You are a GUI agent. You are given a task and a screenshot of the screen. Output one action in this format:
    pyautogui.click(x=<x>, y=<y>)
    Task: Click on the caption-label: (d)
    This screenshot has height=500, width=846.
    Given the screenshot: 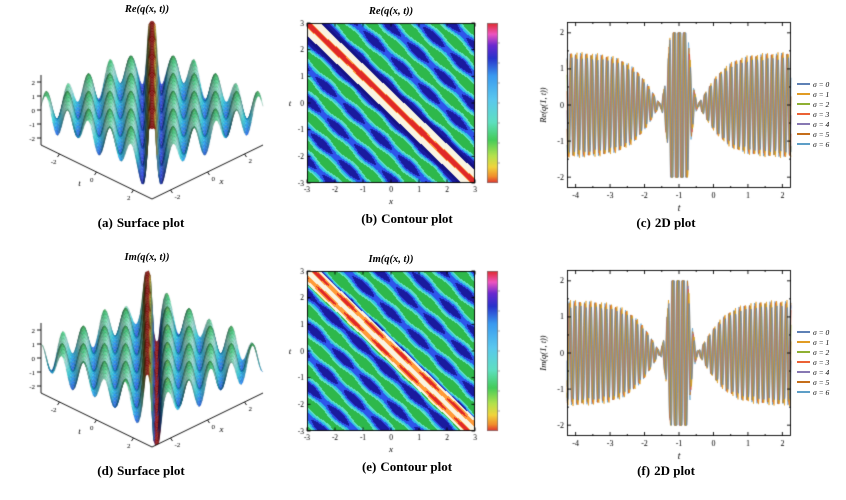 What is the action you would take?
    pyautogui.click(x=105, y=470)
    